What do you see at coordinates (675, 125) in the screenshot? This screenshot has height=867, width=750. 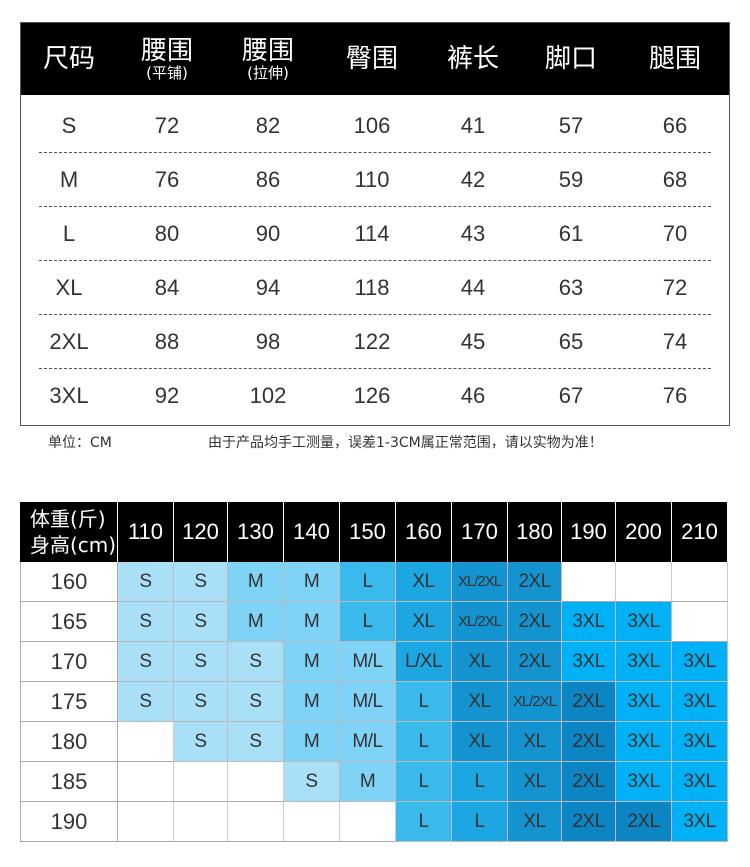 I see `measurement-cell: 66` at bounding box center [675, 125].